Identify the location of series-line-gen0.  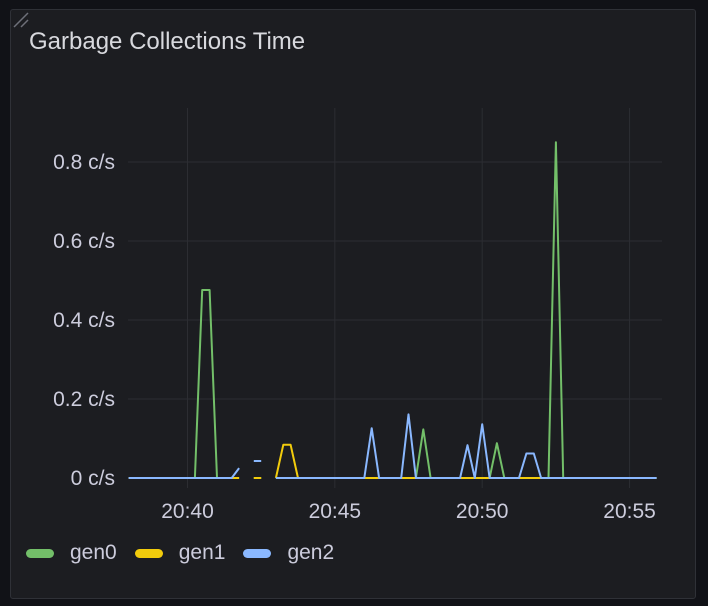
(184, 384).